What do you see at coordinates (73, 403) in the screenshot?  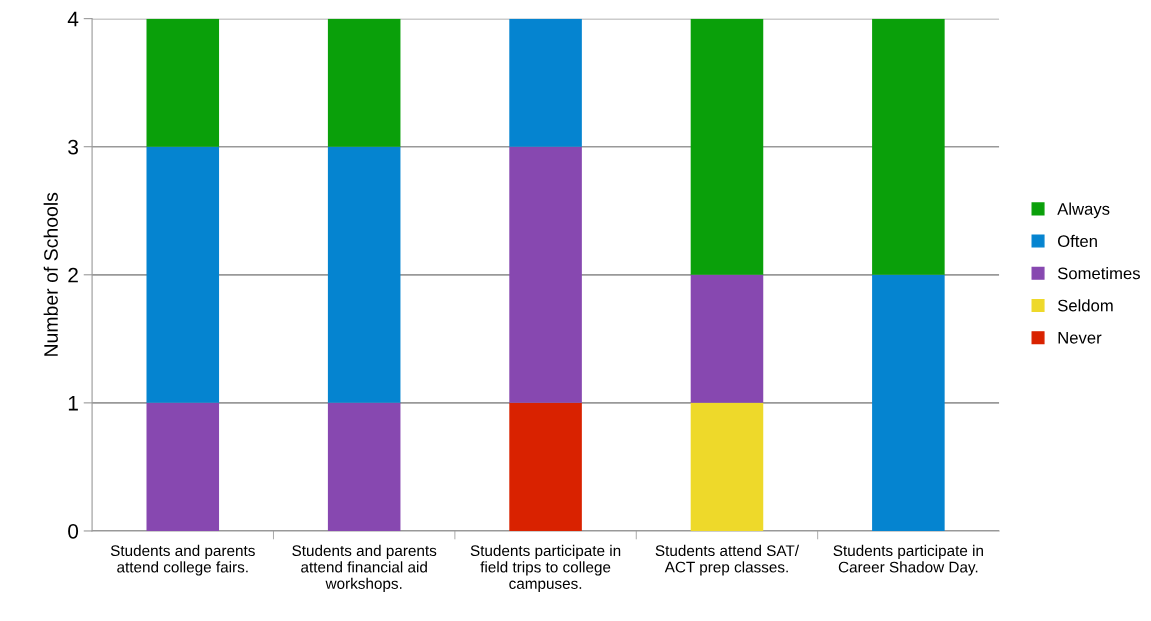 I see `y-tick-label: 1` at bounding box center [73, 403].